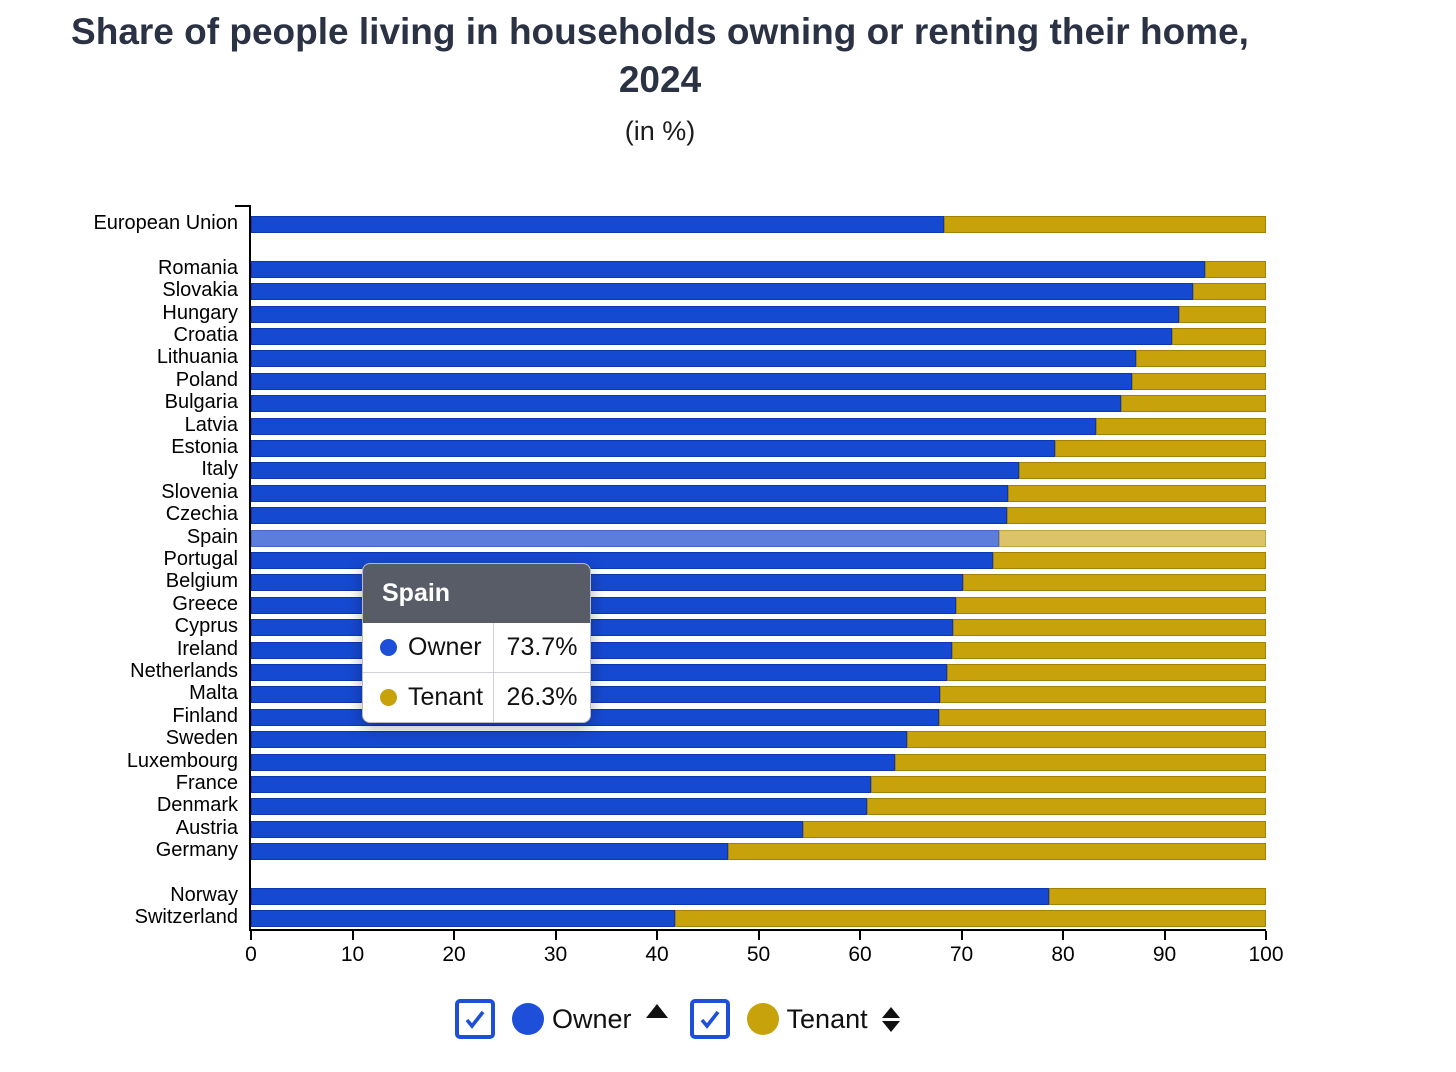 This screenshot has width=1456, height=1072. I want to click on tenant-segment-latvia, so click(1181, 426).